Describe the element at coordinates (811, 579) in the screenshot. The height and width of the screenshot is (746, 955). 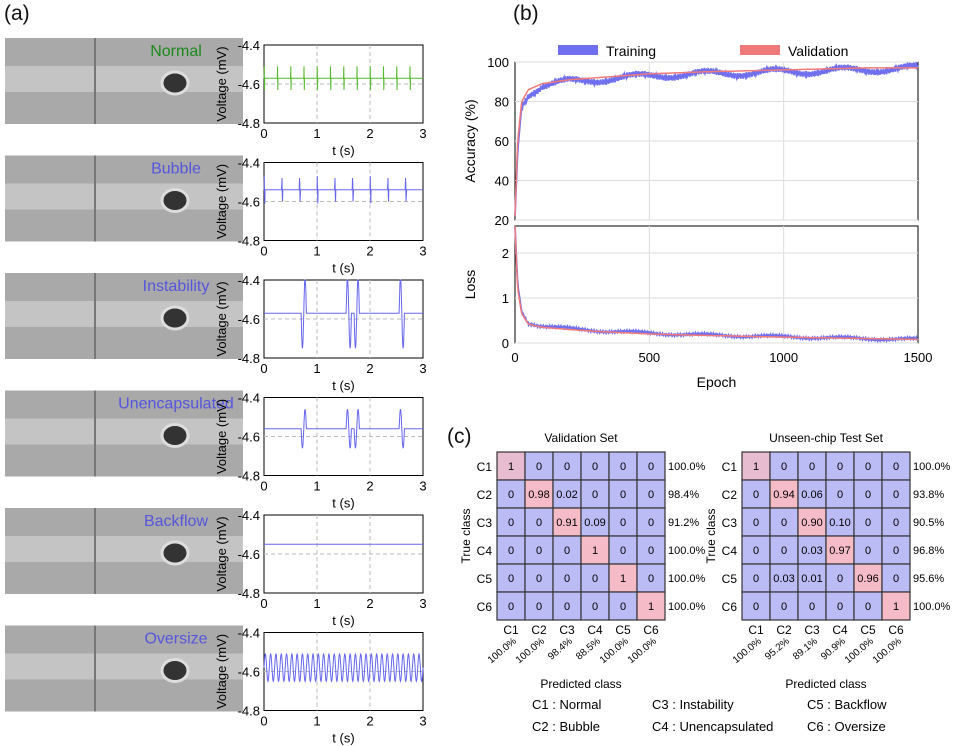
I see `matrix-cell-value: 0.01` at that location.